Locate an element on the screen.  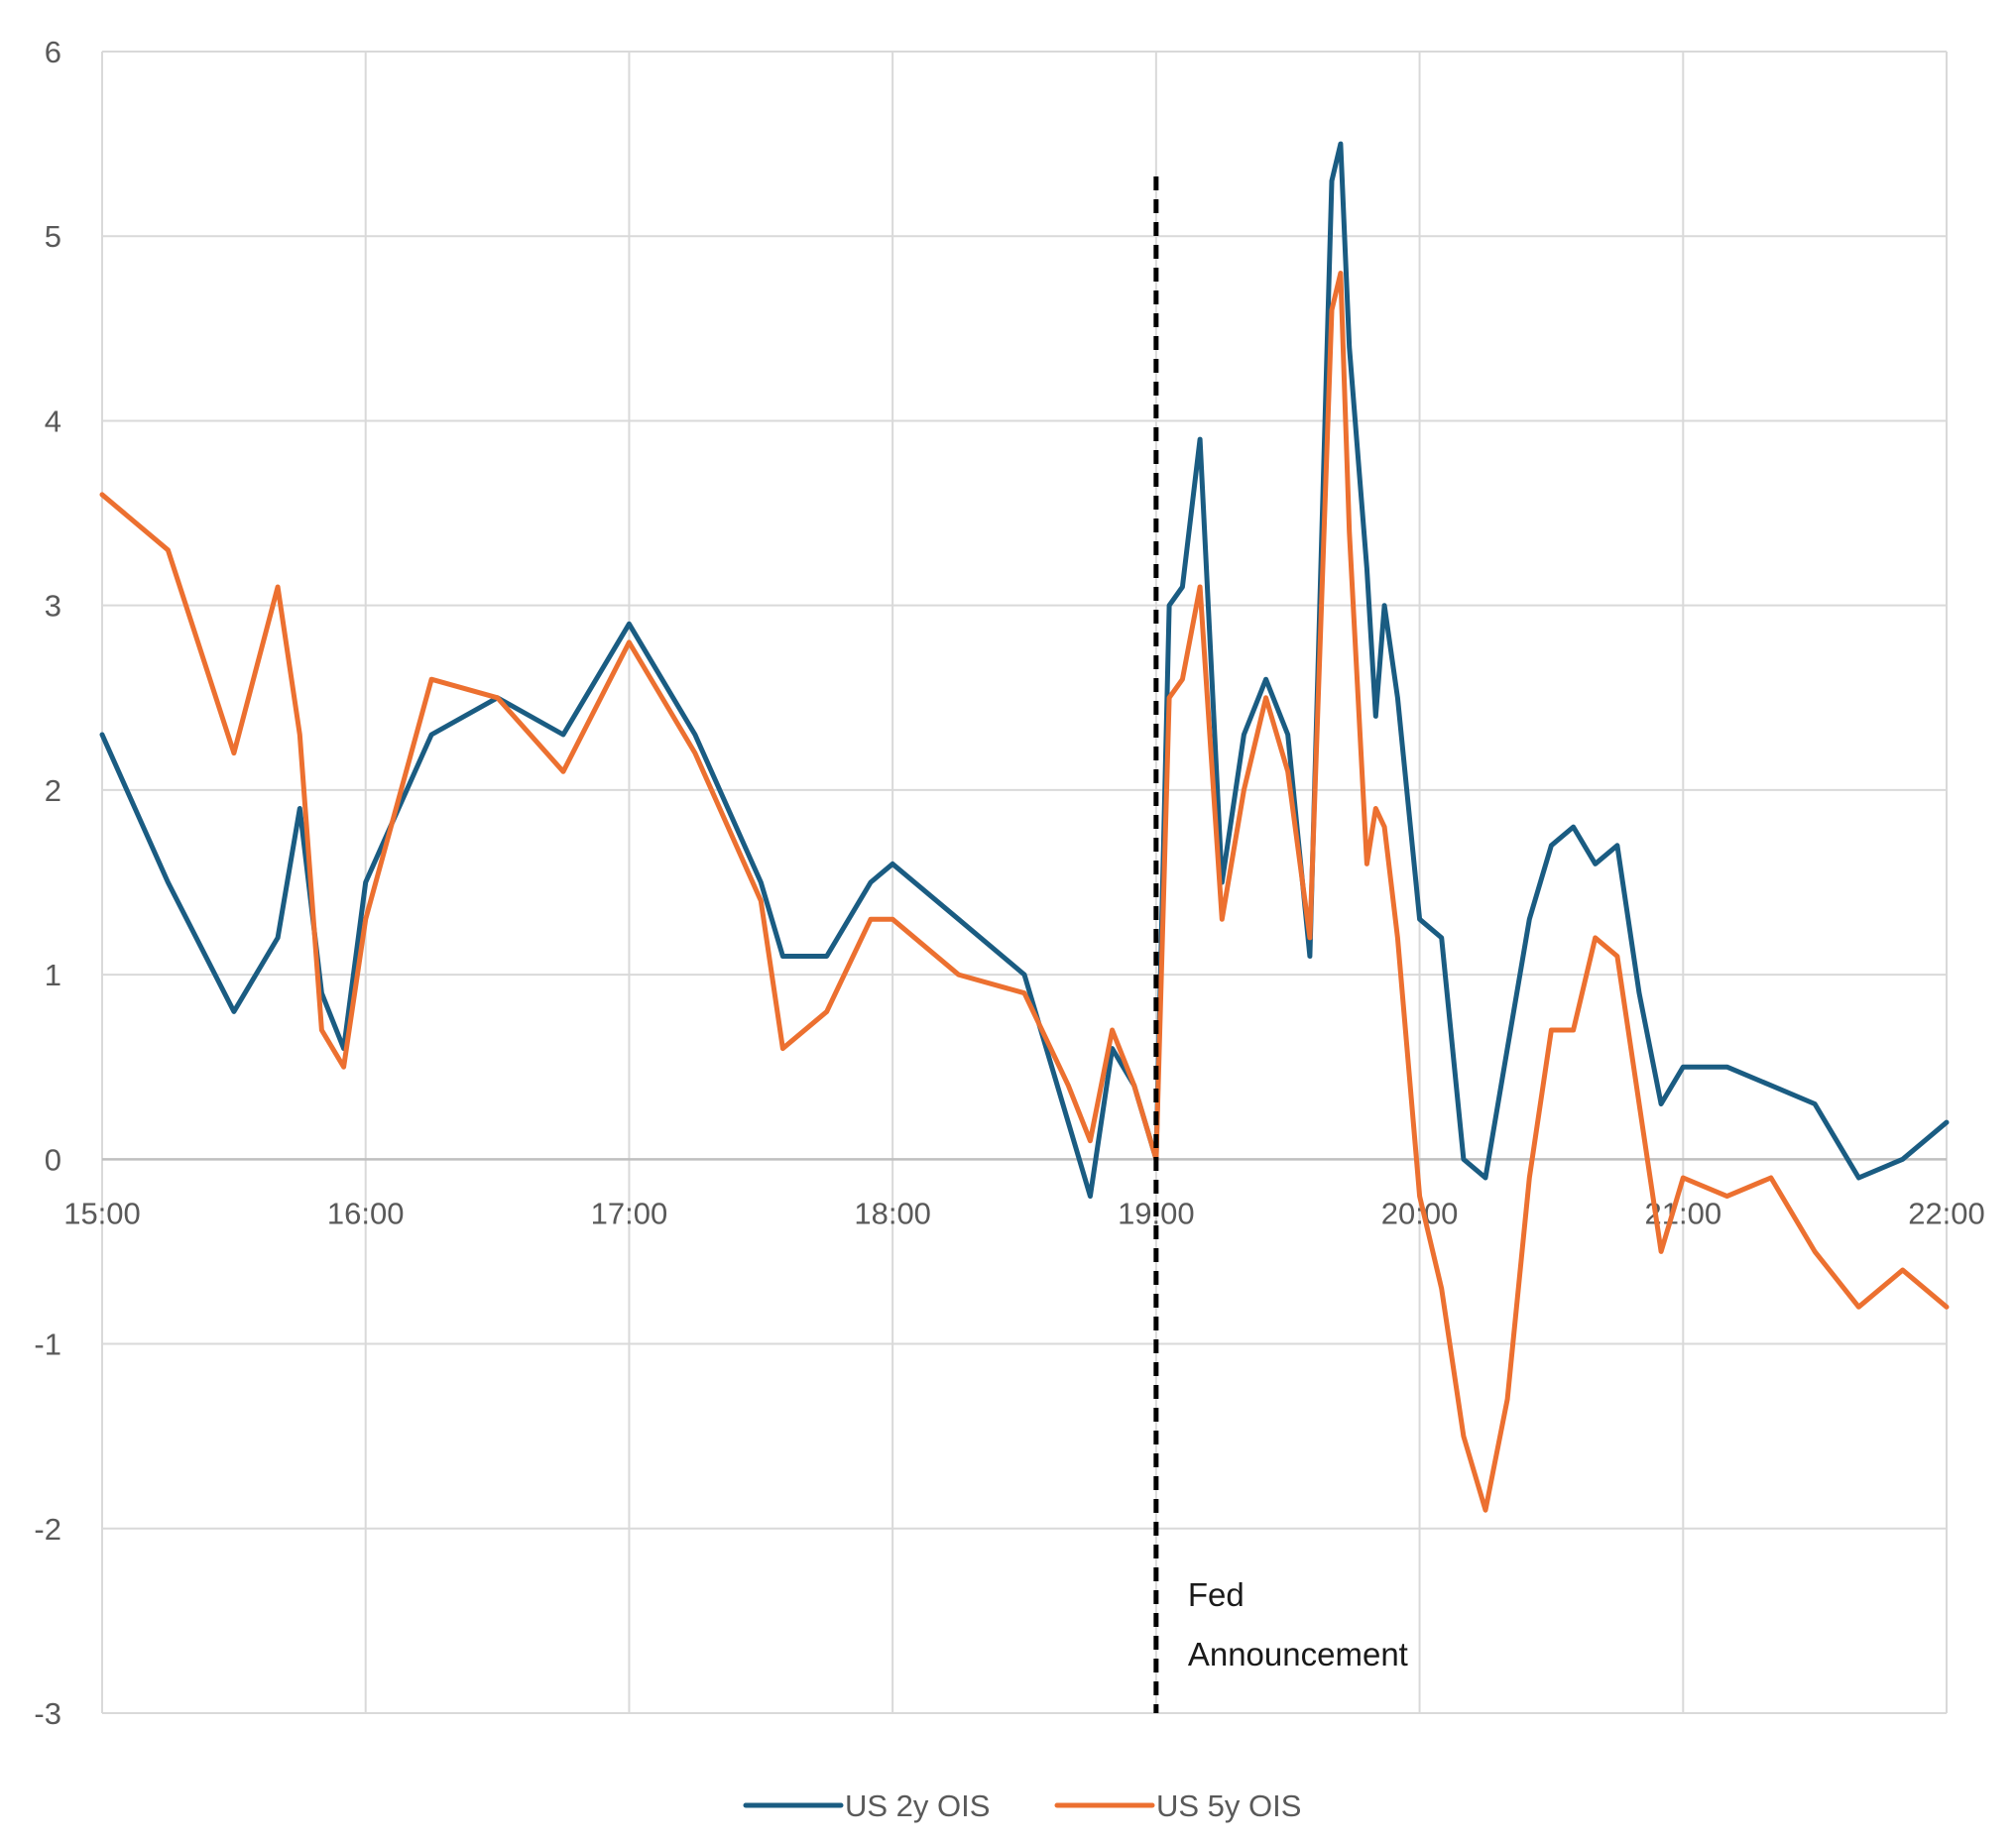
y-tick-label: -3 is located at coordinates (47, 1714).